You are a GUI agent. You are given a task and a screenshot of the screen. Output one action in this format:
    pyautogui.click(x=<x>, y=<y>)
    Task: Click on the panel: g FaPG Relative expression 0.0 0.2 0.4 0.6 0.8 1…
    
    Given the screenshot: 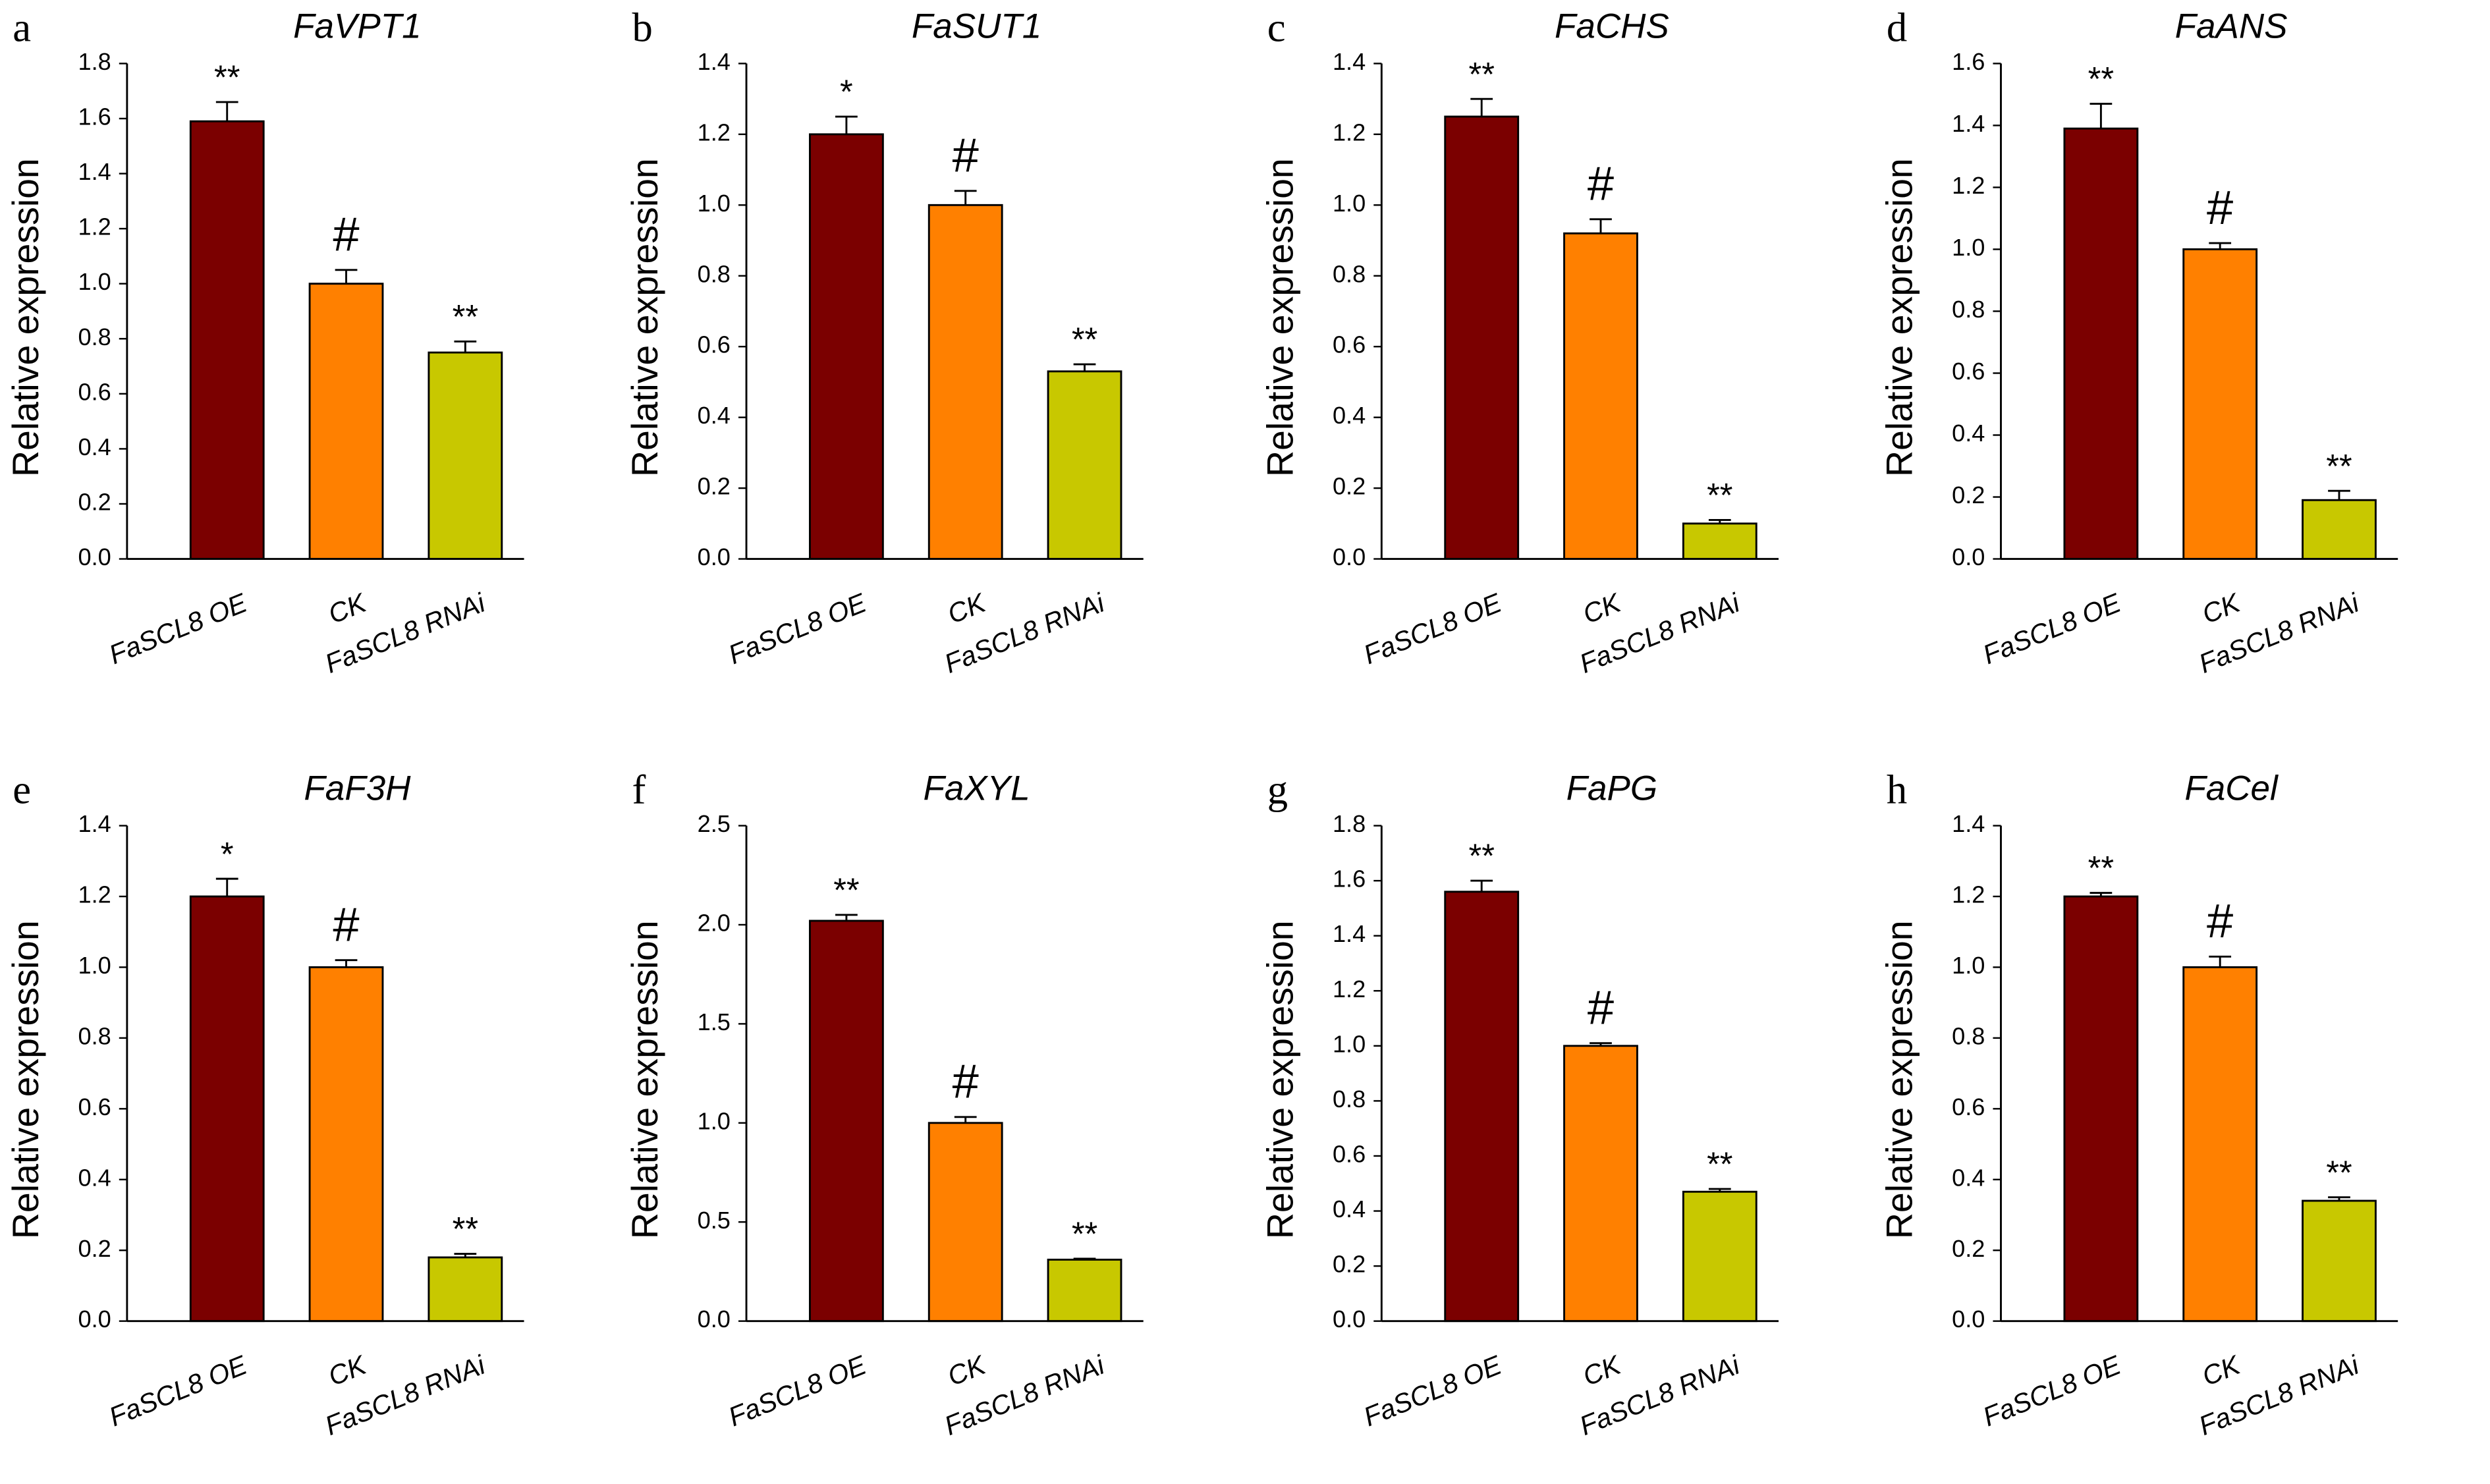 What is the action you would take?
    pyautogui.click(x=1519, y=1104)
    